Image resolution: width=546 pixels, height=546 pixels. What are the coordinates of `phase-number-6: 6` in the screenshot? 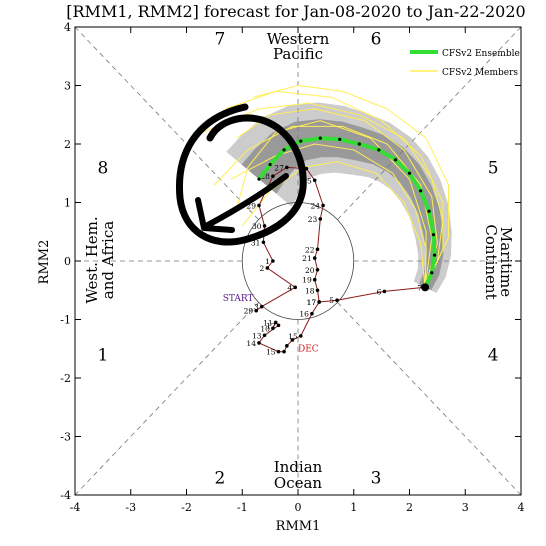 It's located at (376, 40).